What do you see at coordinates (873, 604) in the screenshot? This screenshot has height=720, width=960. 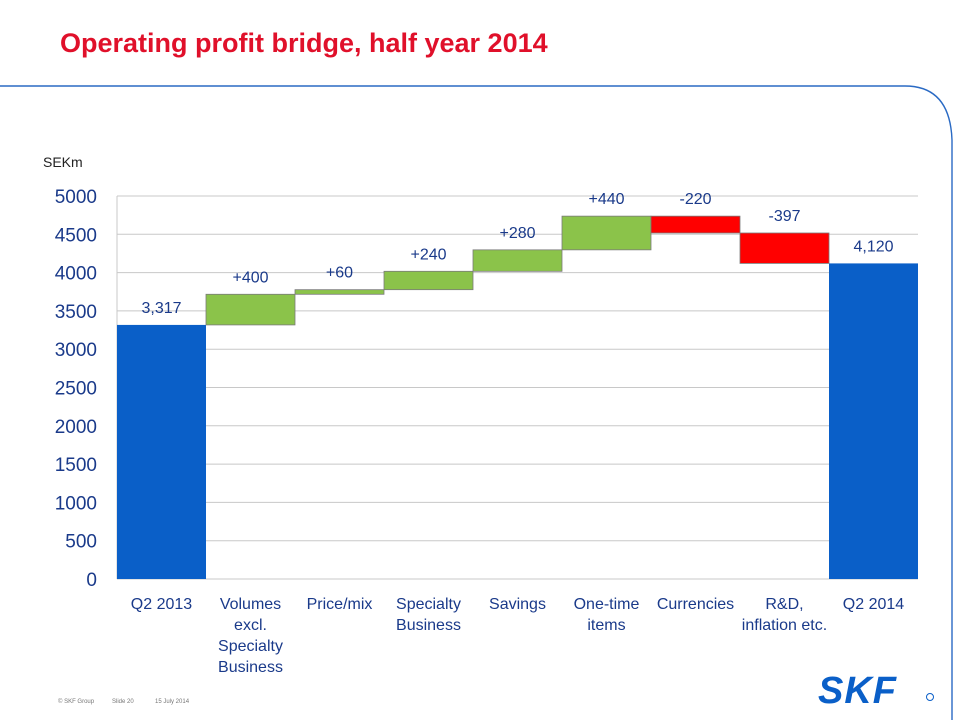 I see `x-tick-label: Q2 2014` at bounding box center [873, 604].